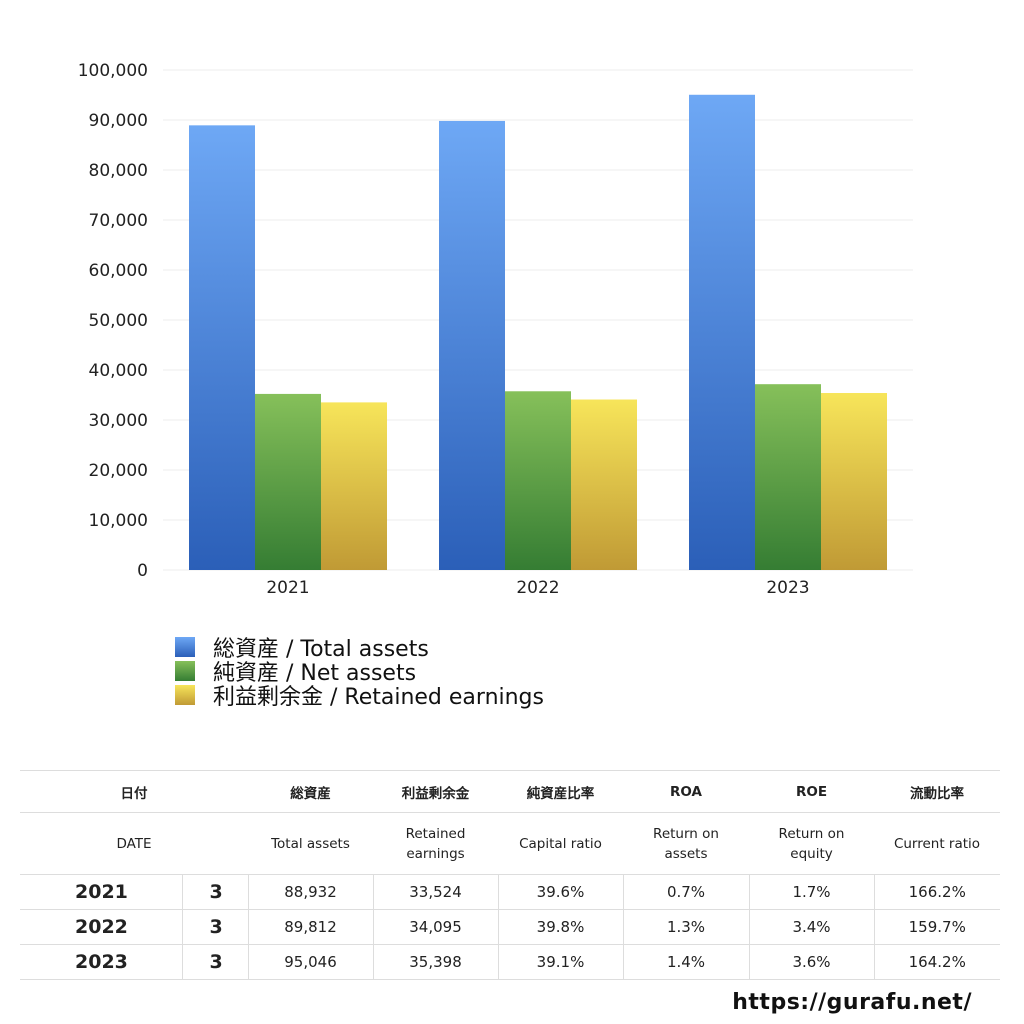 The image size is (1024, 1024). I want to click on y-tick-label: 60,000, so click(118, 271).